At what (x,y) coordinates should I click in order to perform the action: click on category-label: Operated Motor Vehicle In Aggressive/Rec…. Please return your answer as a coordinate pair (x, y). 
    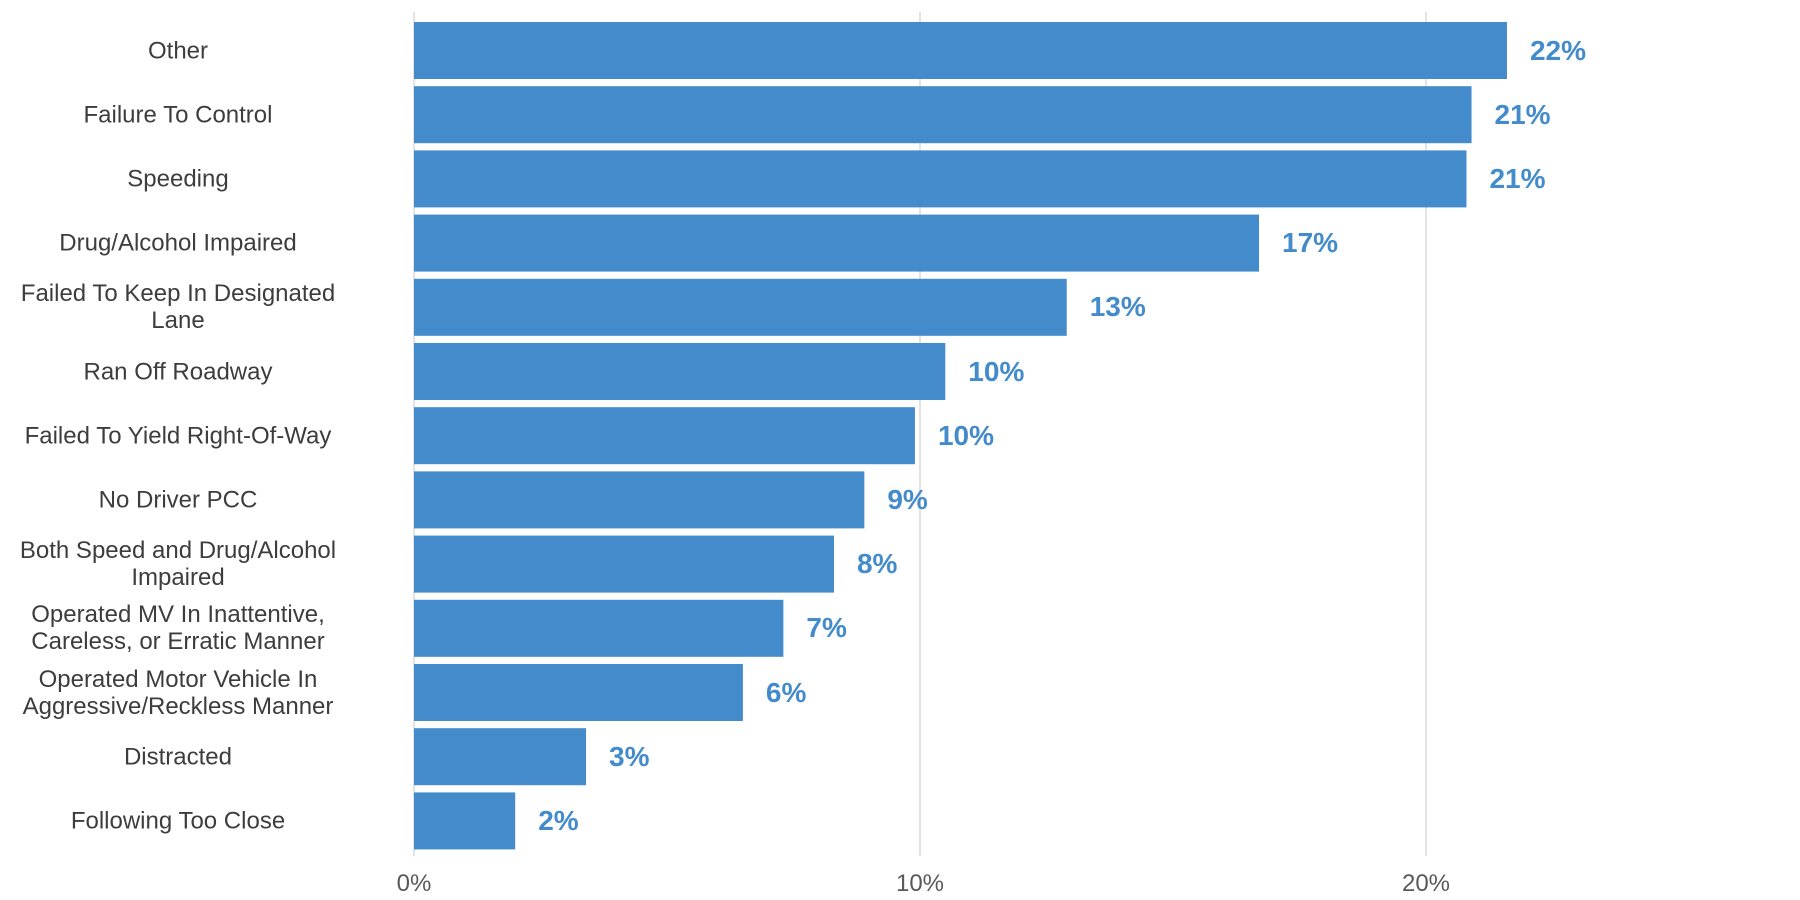
    Looking at the image, I should click on (178, 692).